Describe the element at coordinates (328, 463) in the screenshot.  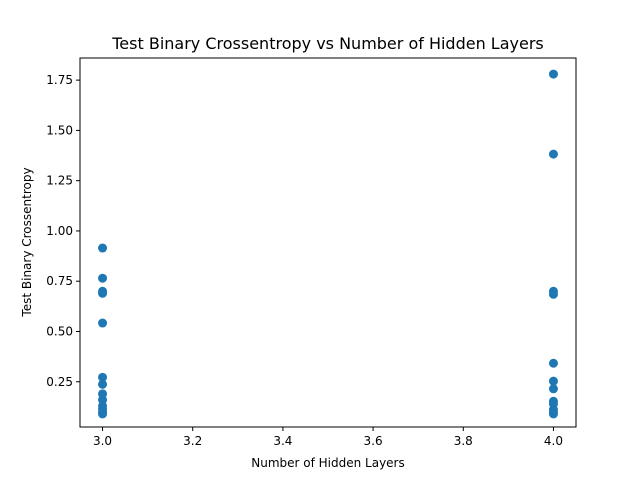
I see `x-axis-label: Number of Hidden Layers` at that location.